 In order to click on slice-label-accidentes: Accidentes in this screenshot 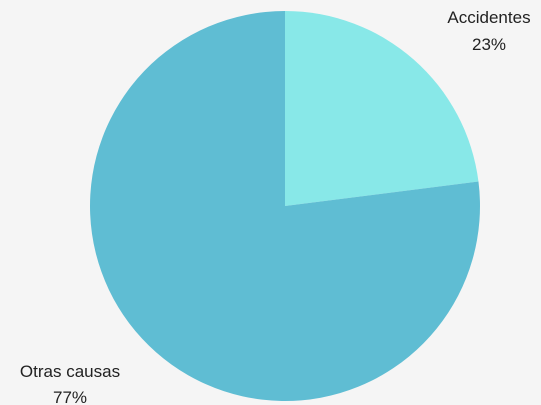, I will do `click(488, 17)`.